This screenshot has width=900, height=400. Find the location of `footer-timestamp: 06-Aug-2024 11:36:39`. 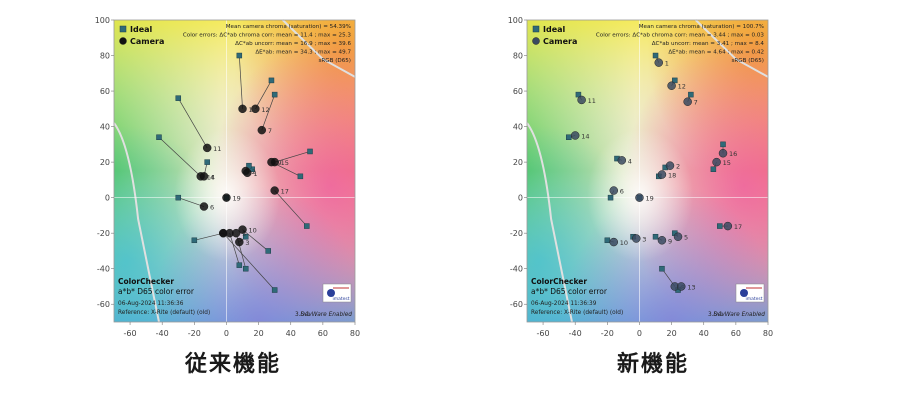

footer-timestamp: 06-Aug-2024 11:36:39 is located at coordinates (564, 304).